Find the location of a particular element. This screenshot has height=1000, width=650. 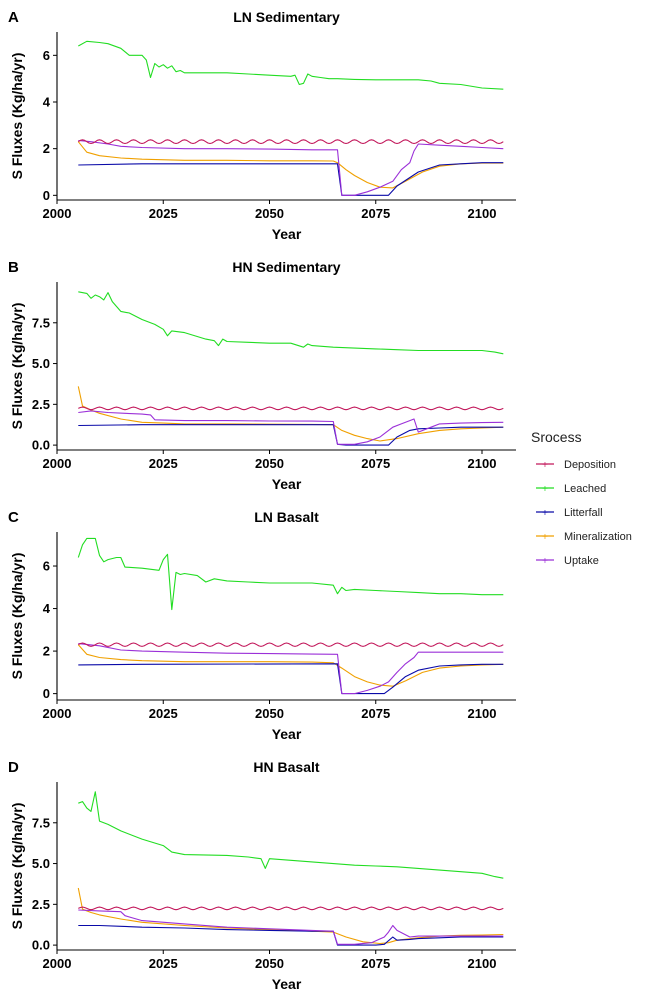

legend-item-litterfall: + Litterfall is located at coordinates (569, 513).